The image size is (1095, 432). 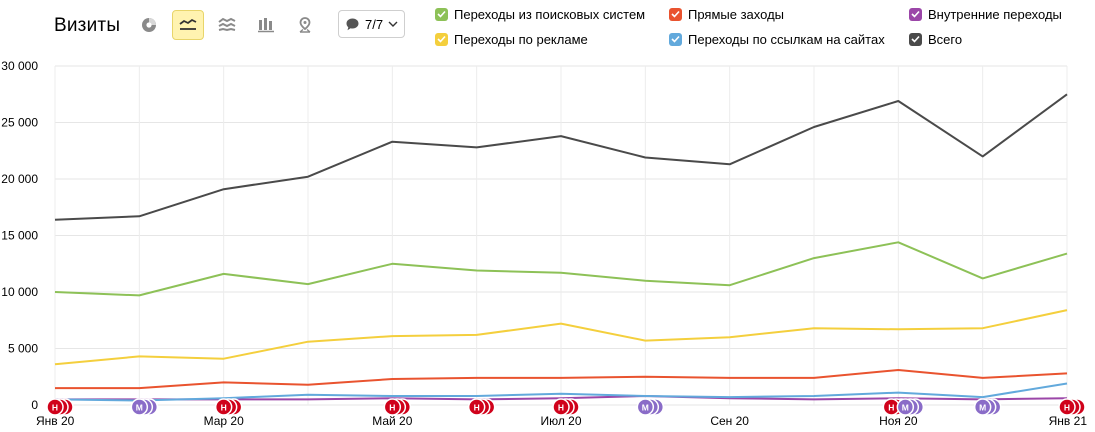 I want to click on y-tick-label: 0, so click(x=34, y=405).